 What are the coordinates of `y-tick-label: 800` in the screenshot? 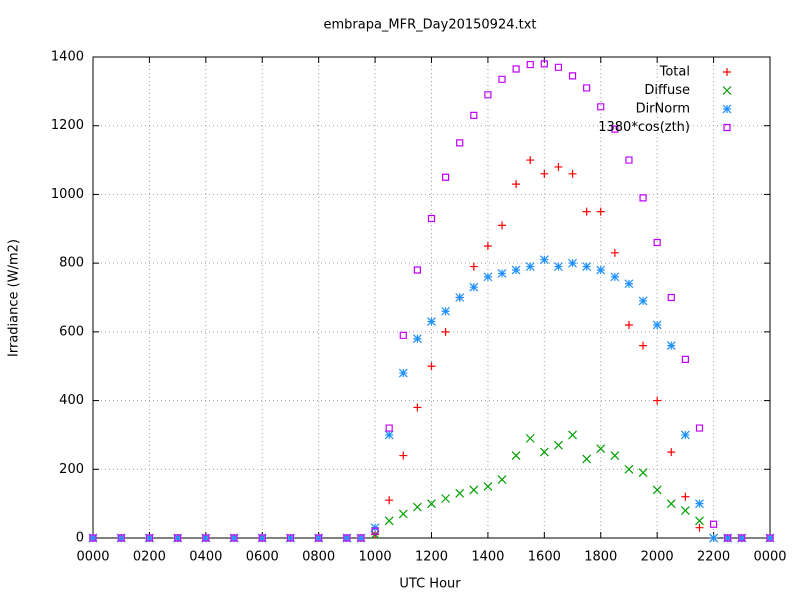 It's located at (71, 263).